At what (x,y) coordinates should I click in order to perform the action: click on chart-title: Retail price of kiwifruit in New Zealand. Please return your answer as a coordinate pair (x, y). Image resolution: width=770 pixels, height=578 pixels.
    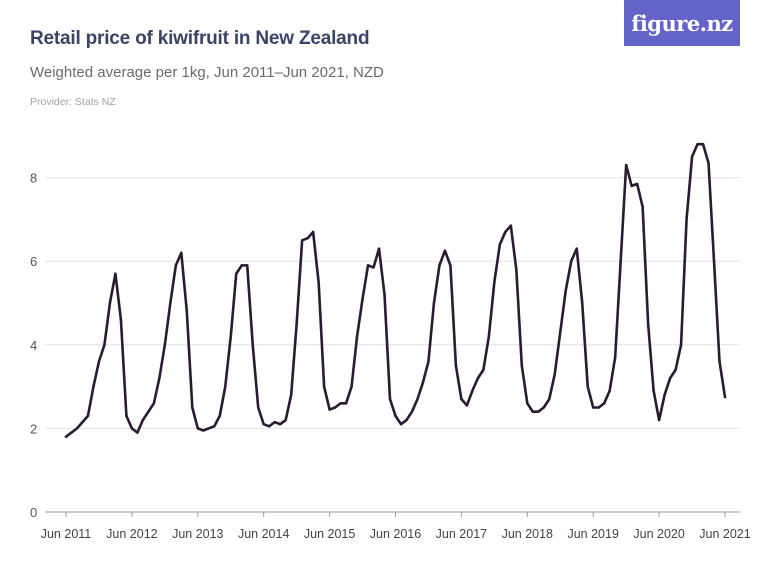
    Looking at the image, I should click on (200, 38).